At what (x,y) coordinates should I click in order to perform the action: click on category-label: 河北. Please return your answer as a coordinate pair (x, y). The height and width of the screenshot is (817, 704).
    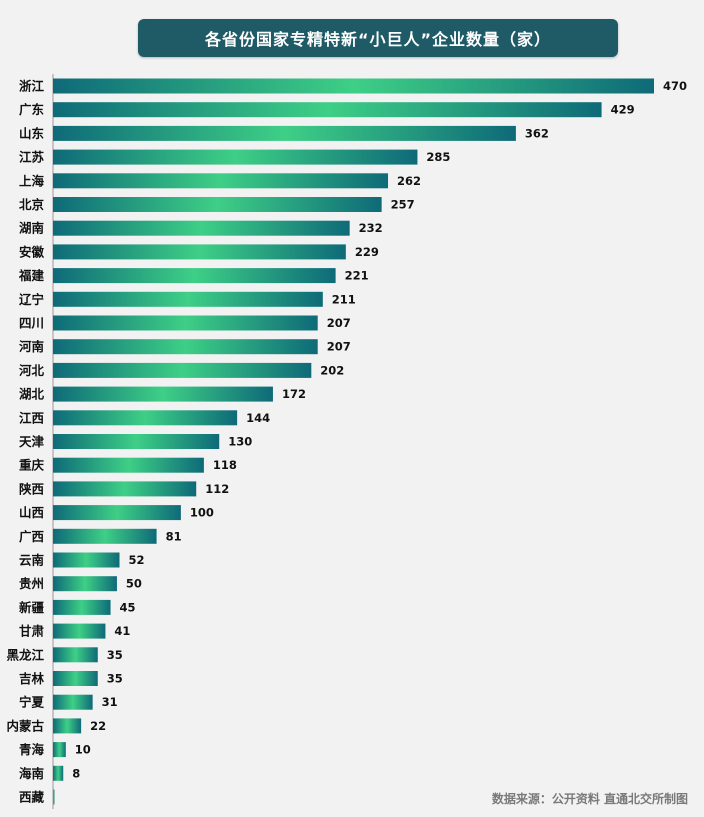
    Looking at the image, I should click on (32, 370).